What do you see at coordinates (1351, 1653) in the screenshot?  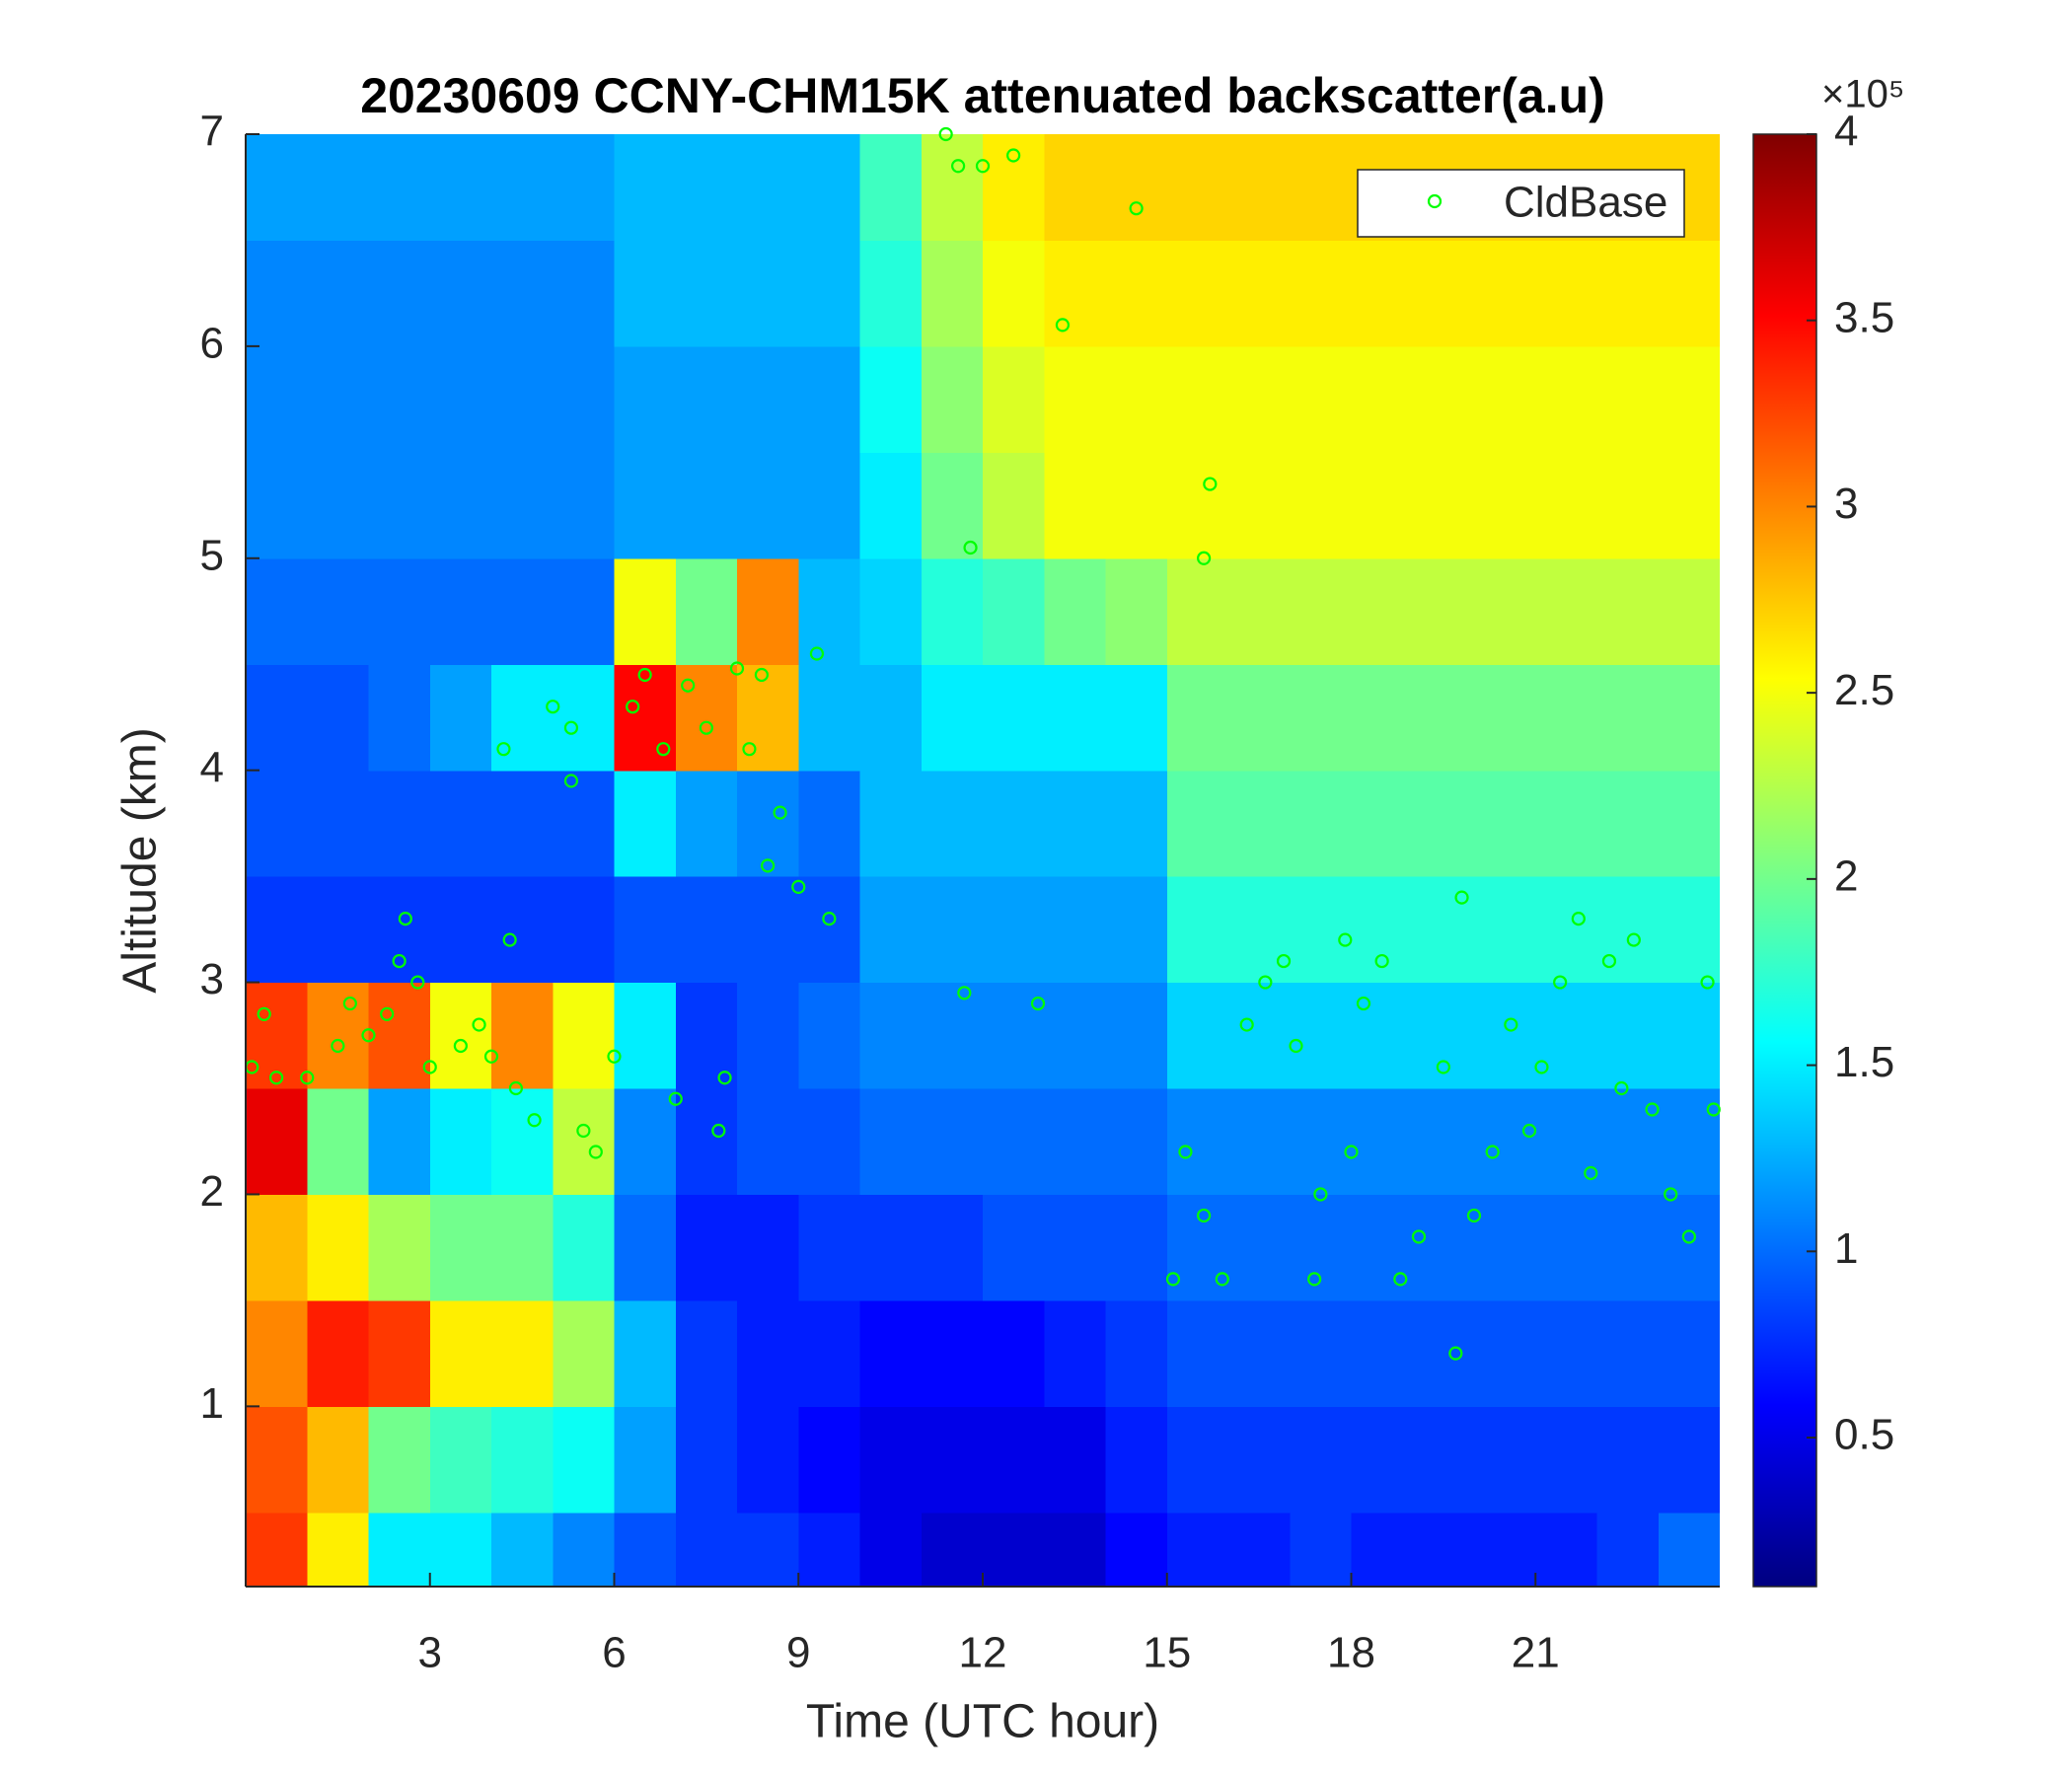 I see `x-tick-label: 18` at bounding box center [1351, 1653].